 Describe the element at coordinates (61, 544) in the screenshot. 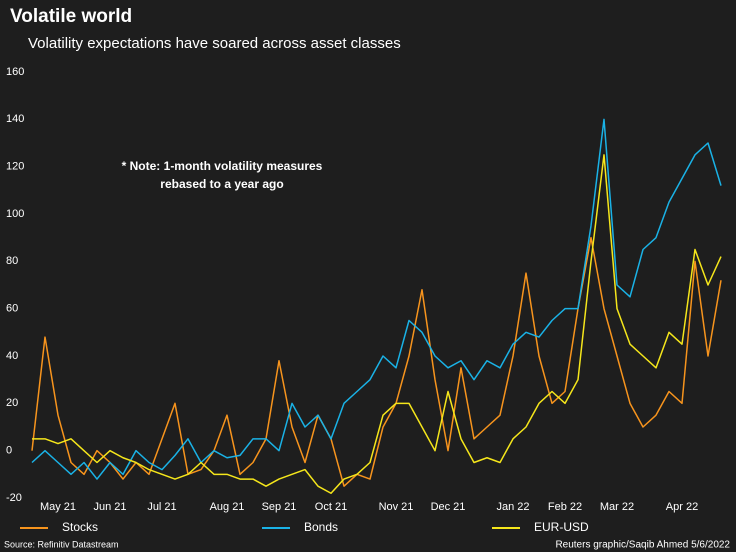

I see `source: Source: Refinitiv Datastream` at that location.